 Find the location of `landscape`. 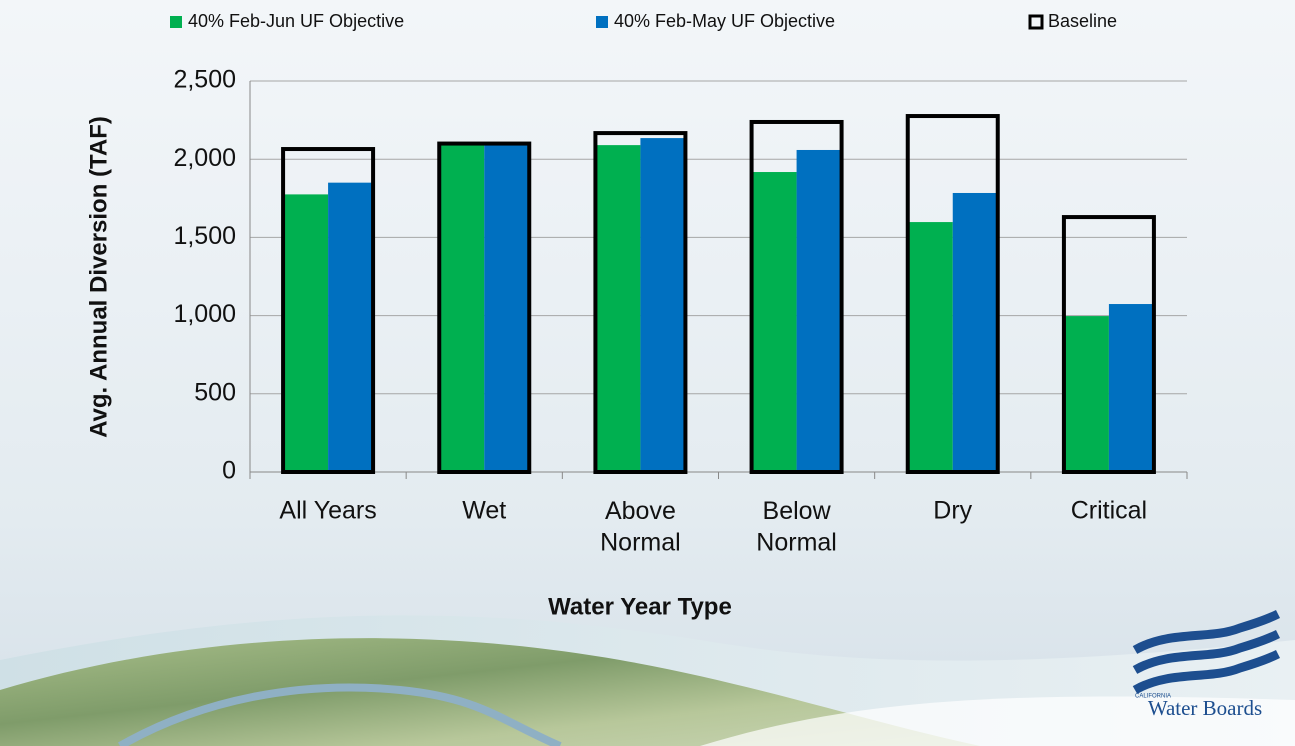

landscape is located at coordinates (490, 692).